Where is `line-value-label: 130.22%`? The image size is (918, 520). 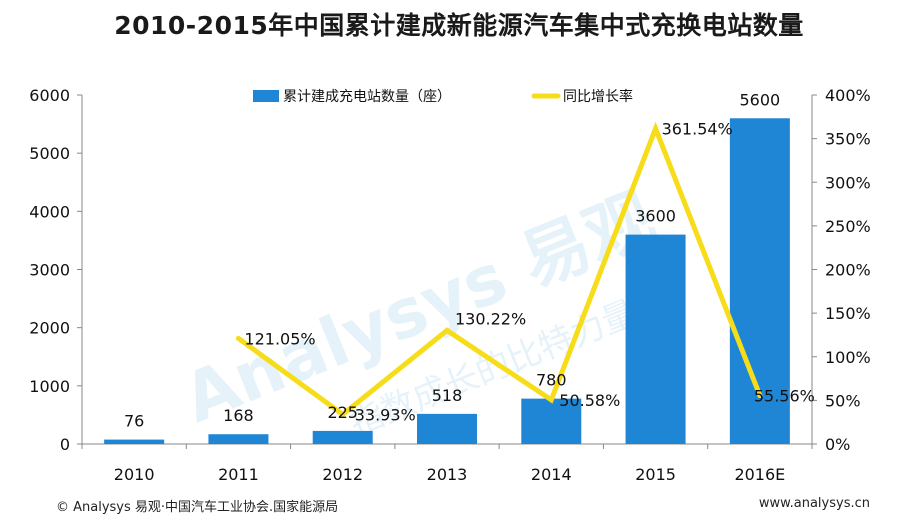
line-value-label: 130.22% is located at coordinates (490, 318).